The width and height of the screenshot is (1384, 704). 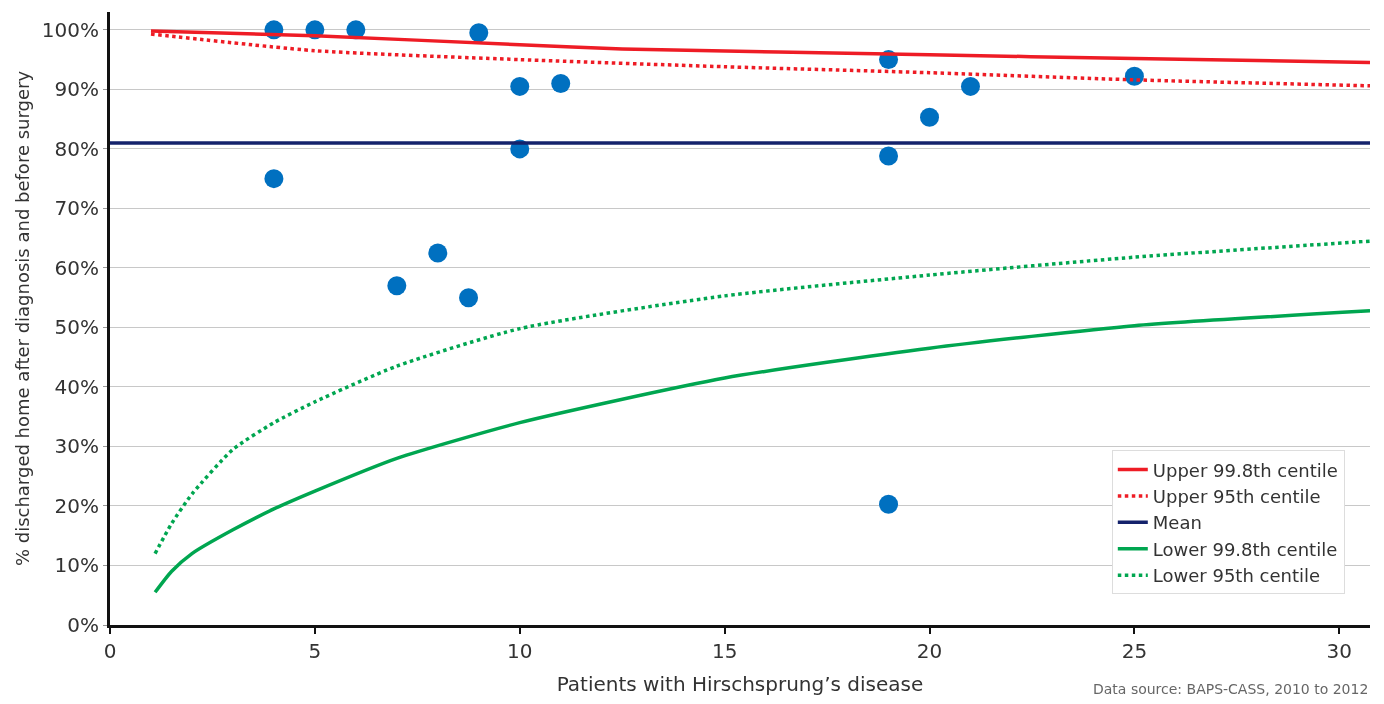 I want to click on x-tick-label: 0, so click(x=110, y=651).